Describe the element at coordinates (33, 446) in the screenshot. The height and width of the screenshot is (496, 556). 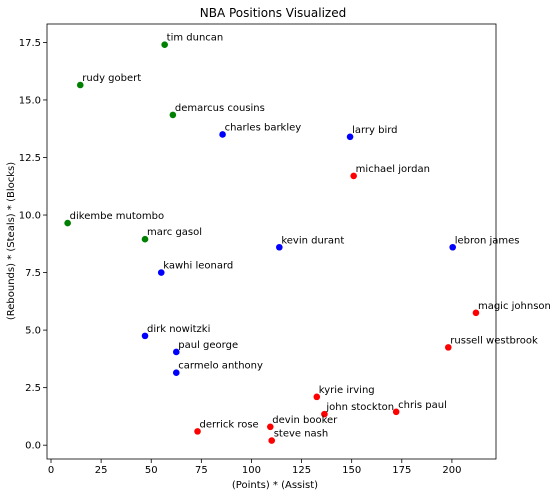
I see `y-tick-label: 0.0` at that location.